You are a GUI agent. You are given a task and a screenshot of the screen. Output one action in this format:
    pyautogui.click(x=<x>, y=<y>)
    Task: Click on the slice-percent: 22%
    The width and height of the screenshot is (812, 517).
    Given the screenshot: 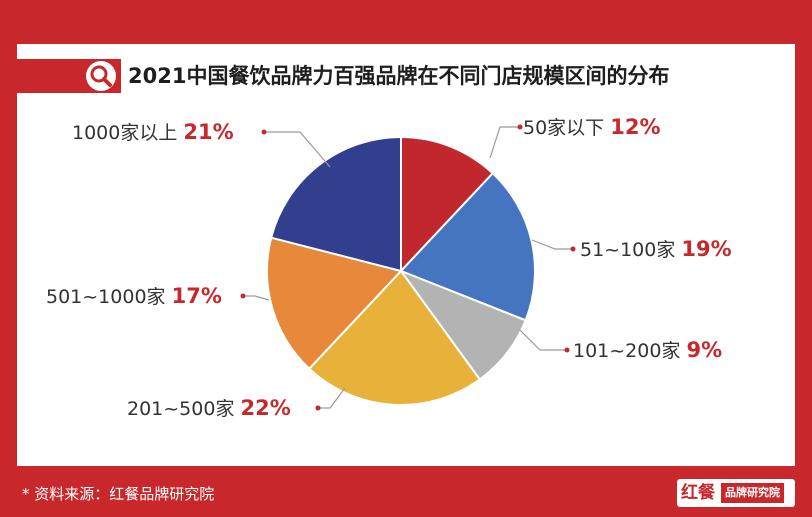 What is the action you would take?
    pyautogui.click(x=265, y=408)
    